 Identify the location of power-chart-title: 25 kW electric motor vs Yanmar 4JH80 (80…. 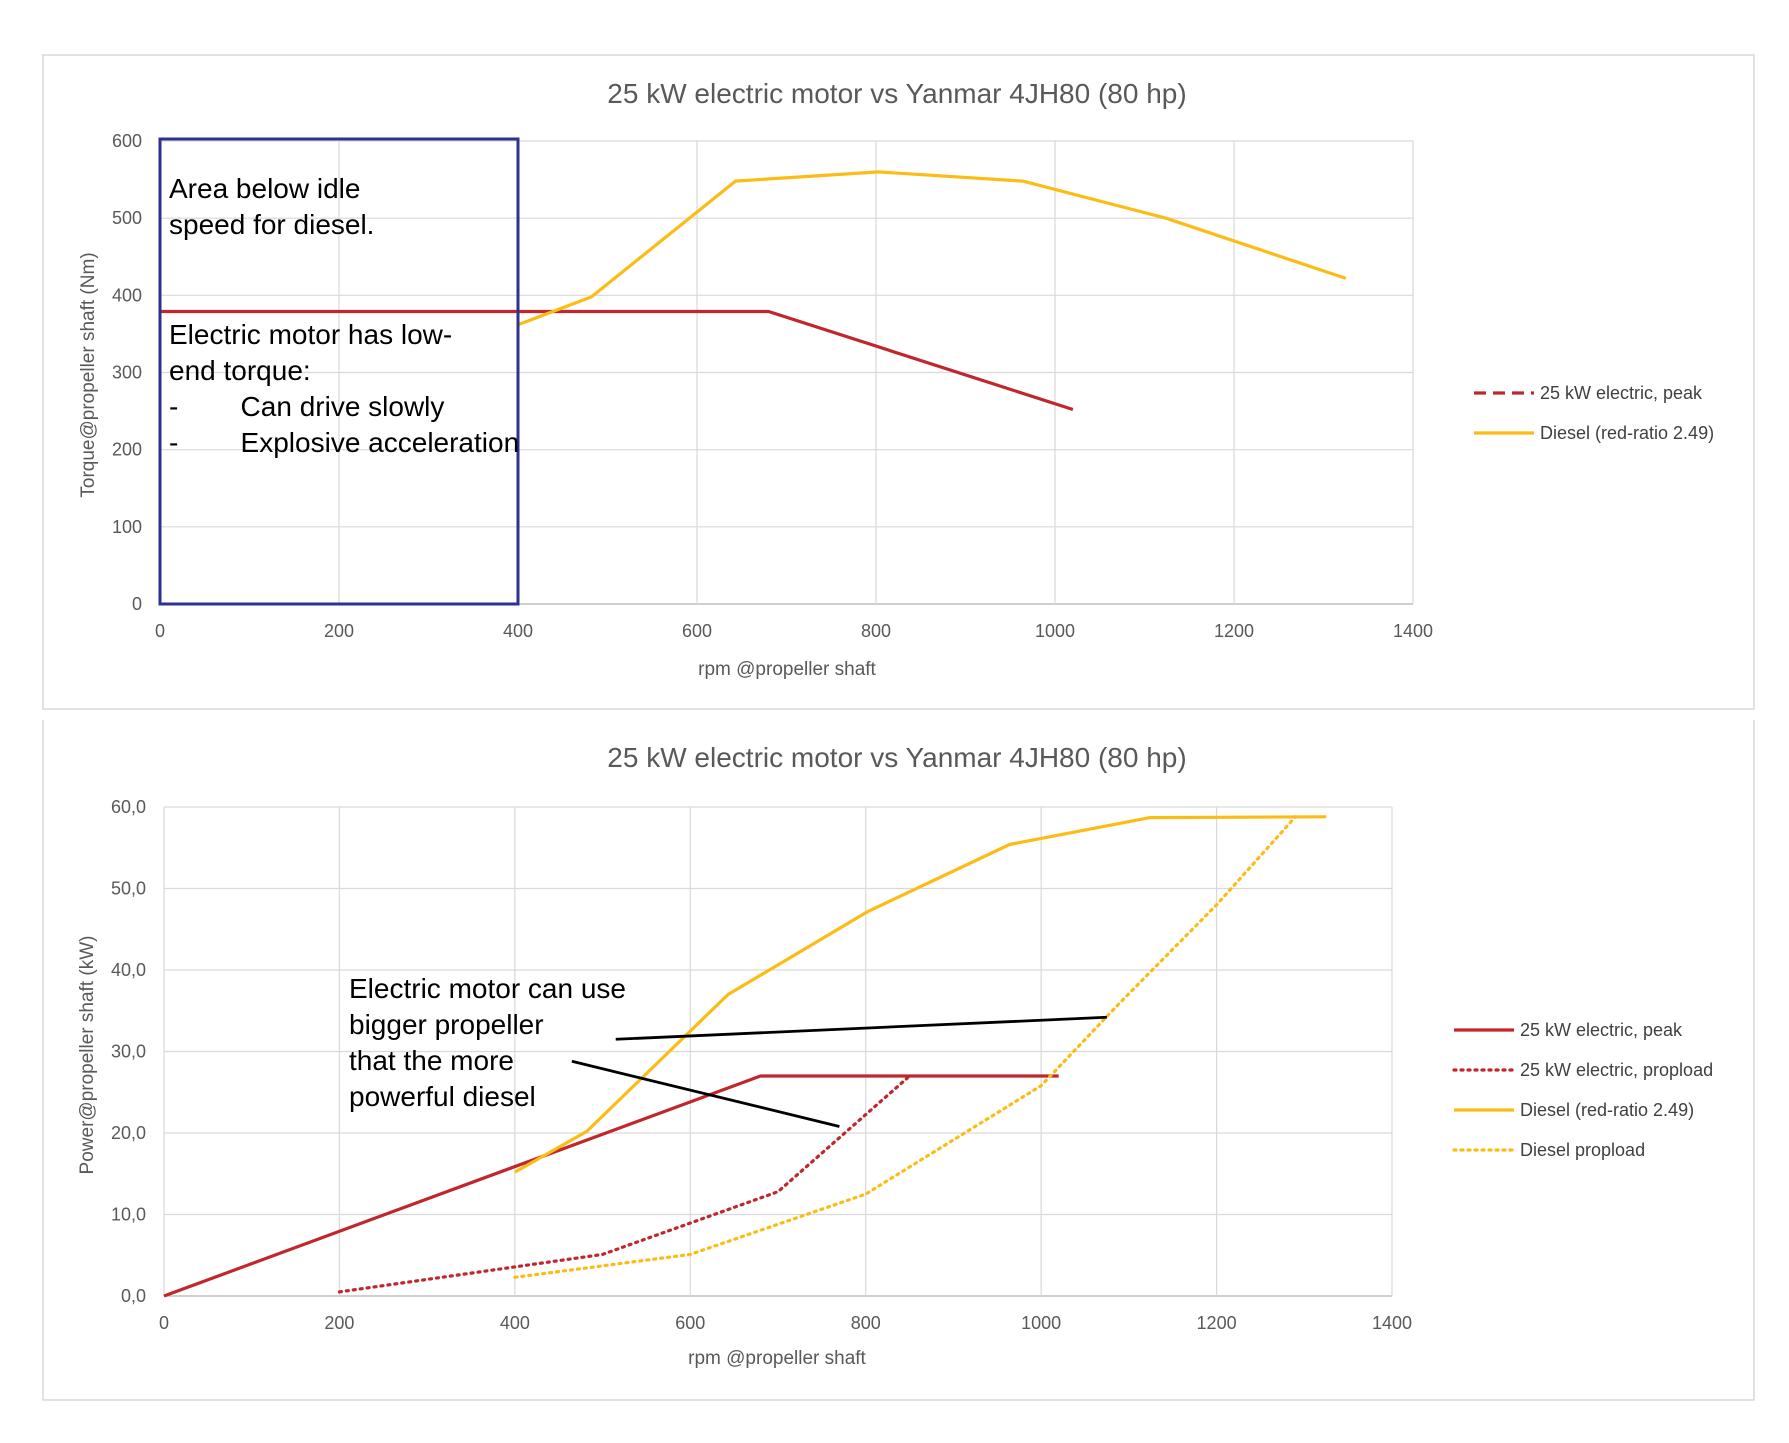
(896, 757).